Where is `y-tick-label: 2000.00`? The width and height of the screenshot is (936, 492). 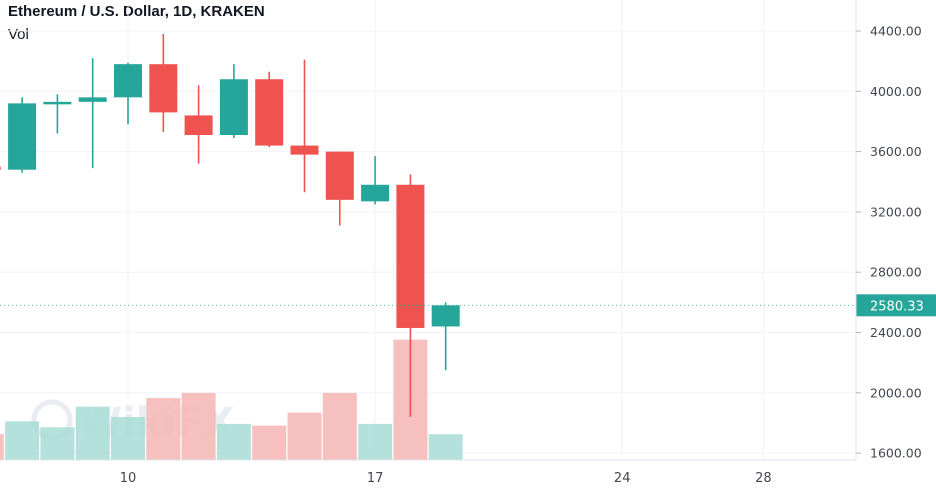
y-tick-label: 2000.00 is located at coordinates (896, 392).